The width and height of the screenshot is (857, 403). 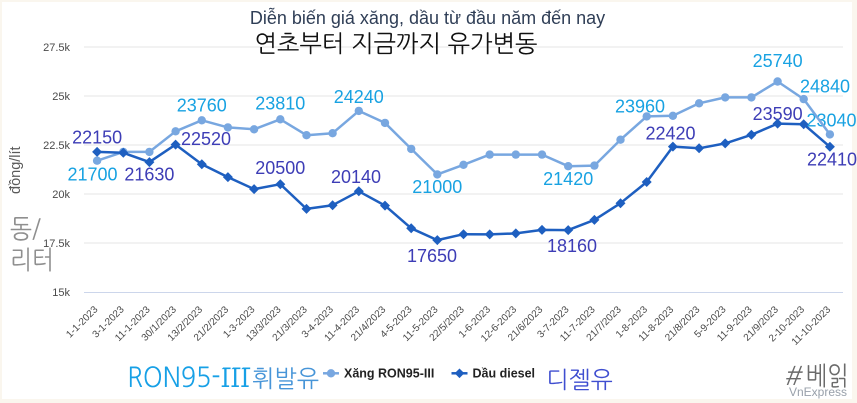 I want to click on svg-text: 20500, so click(x=280, y=168).